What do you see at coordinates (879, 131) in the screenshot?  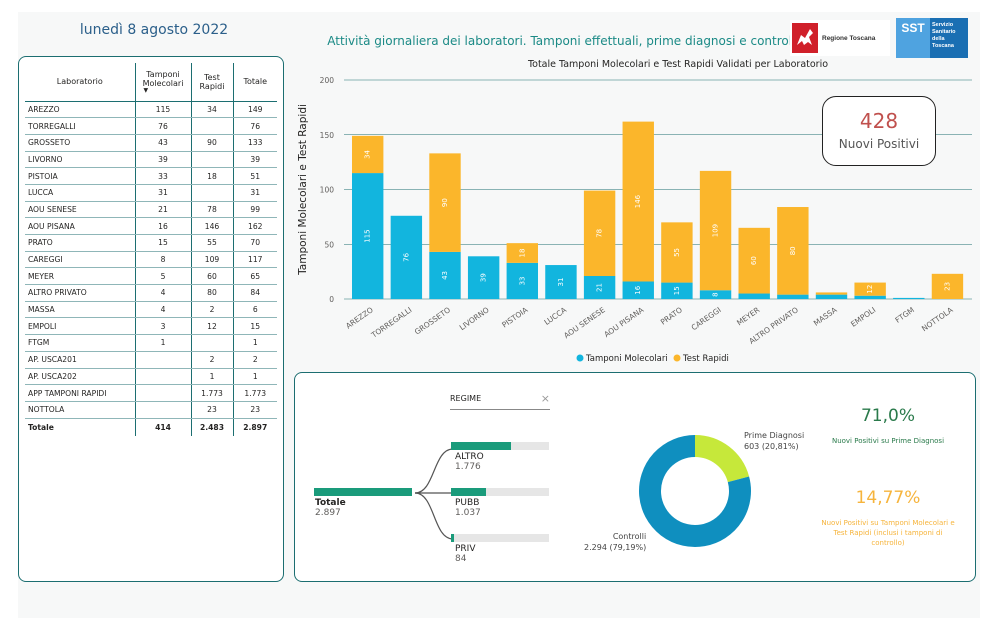 I see `nuovi-positivi-card: 428 Nuovi Positivi` at bounding box center [879, 131].